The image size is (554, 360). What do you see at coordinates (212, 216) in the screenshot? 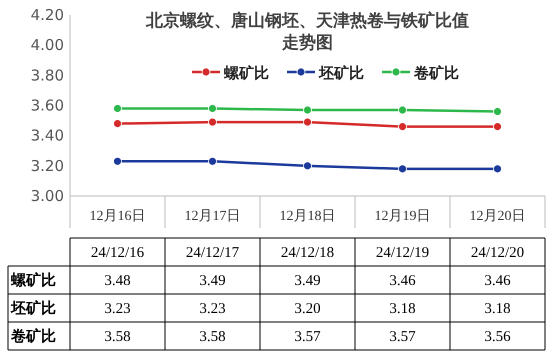
I see `x-tick-label: 12月17日` at bounding box center [212, 216].